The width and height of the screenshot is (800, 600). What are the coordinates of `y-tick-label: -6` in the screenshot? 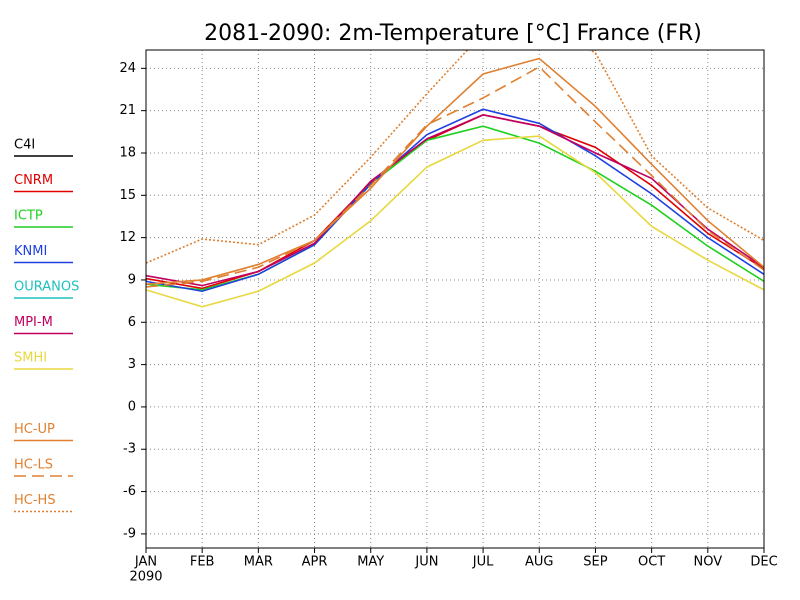 It's located at (129, 491).